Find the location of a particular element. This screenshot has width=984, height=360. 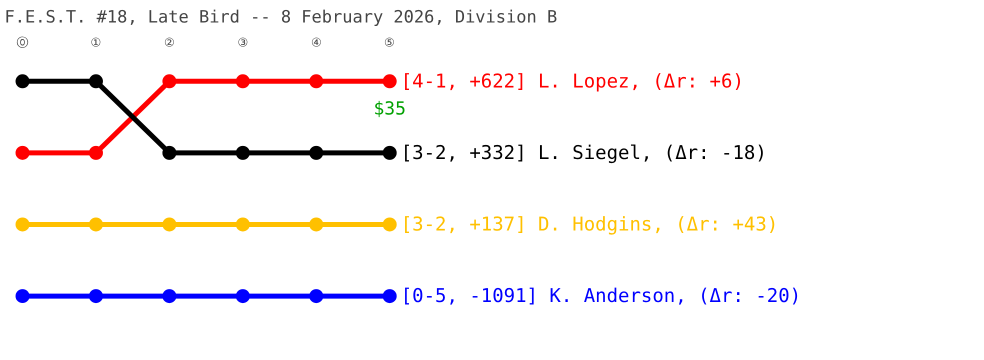

x-tick-label: ⓪ is located at coordinates (22, 43).